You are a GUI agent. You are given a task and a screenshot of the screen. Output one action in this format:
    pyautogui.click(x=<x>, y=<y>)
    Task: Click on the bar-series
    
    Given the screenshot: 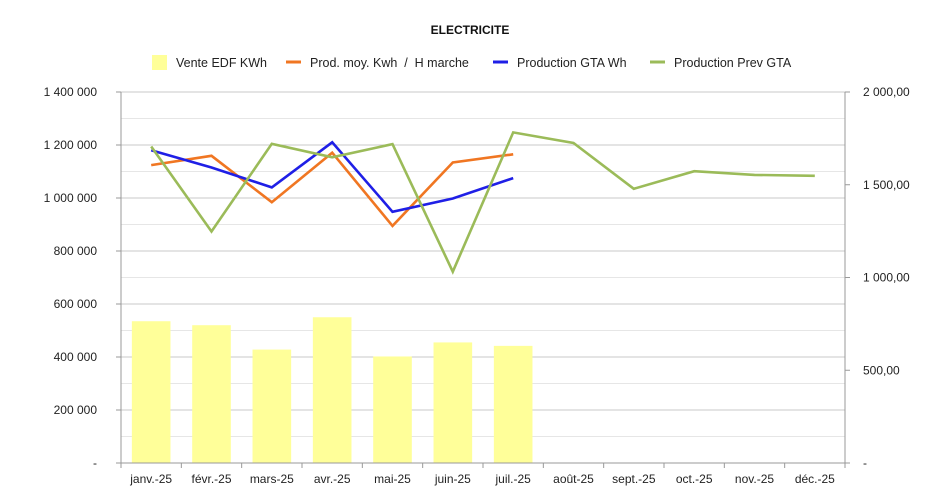 What is the action you would take?
    pyautogui.click(x=332, y=390)
    